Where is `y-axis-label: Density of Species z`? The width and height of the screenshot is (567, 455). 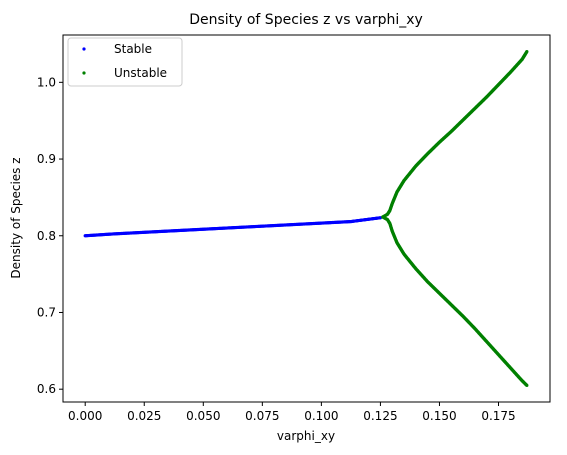
y-axis-label: Density of Species z is located at coordinates (16, 217).